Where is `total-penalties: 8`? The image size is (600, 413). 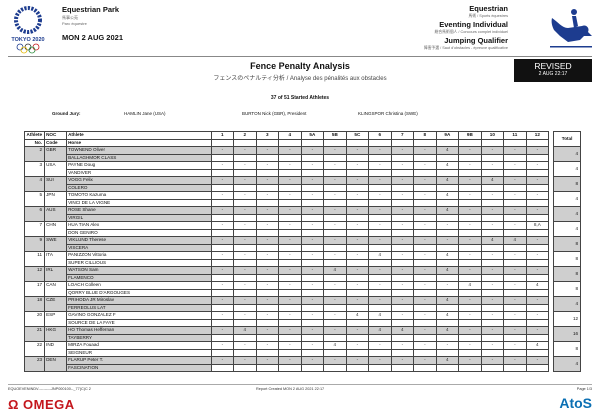
total-penalties: 8 is located at coordinates (567, 184).